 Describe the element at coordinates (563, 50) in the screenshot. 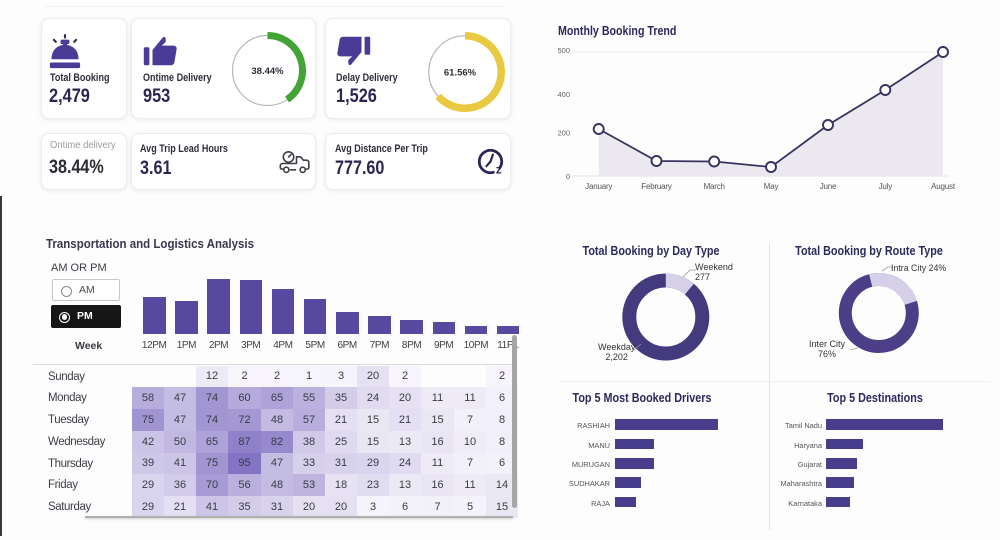

I see `svg-text: 500` at that location.